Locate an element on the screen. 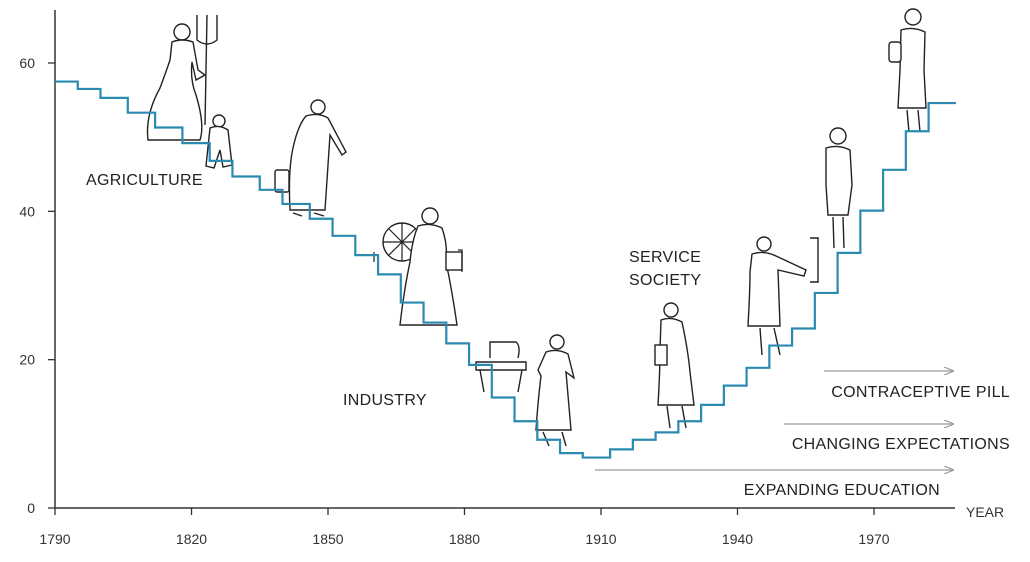 The width and height of the screenshot is (1030, 562). x-tick-label: 1820 is located at coordinates (191, 539).